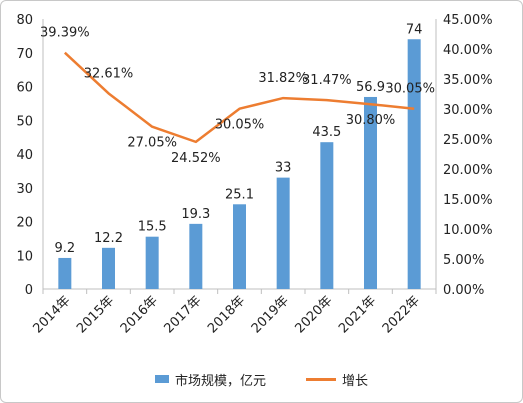 This screenshot has width=523, height=403. I want to click on y-right-tick-label: 30.00%, so click(468, 110).